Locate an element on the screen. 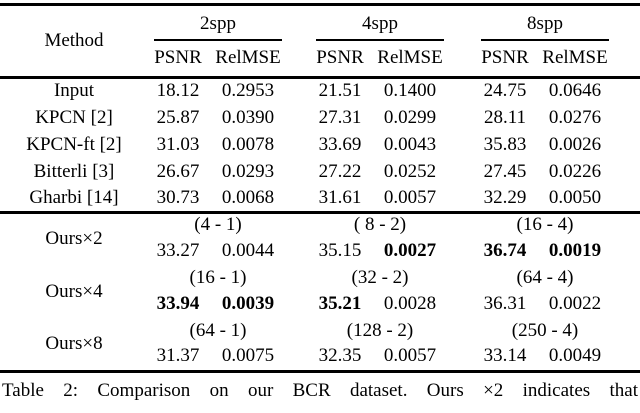  relmse-cell: 0.0039 is located at coordinates (248, 304).